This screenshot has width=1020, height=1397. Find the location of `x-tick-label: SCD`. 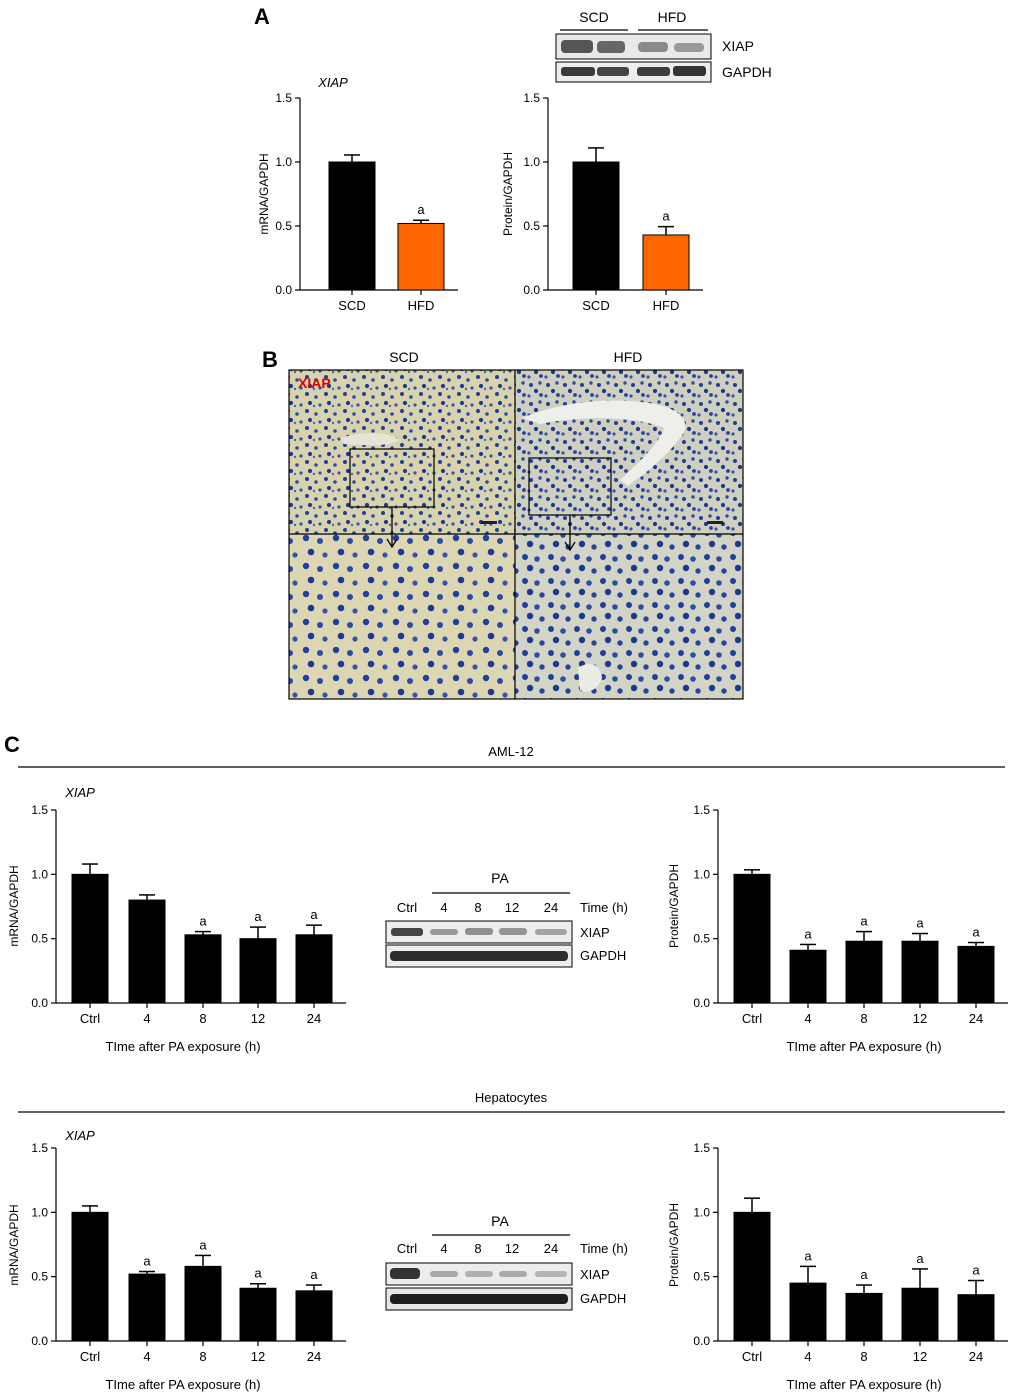

x-tick-label: SCD is located at coordinates (351, 305).